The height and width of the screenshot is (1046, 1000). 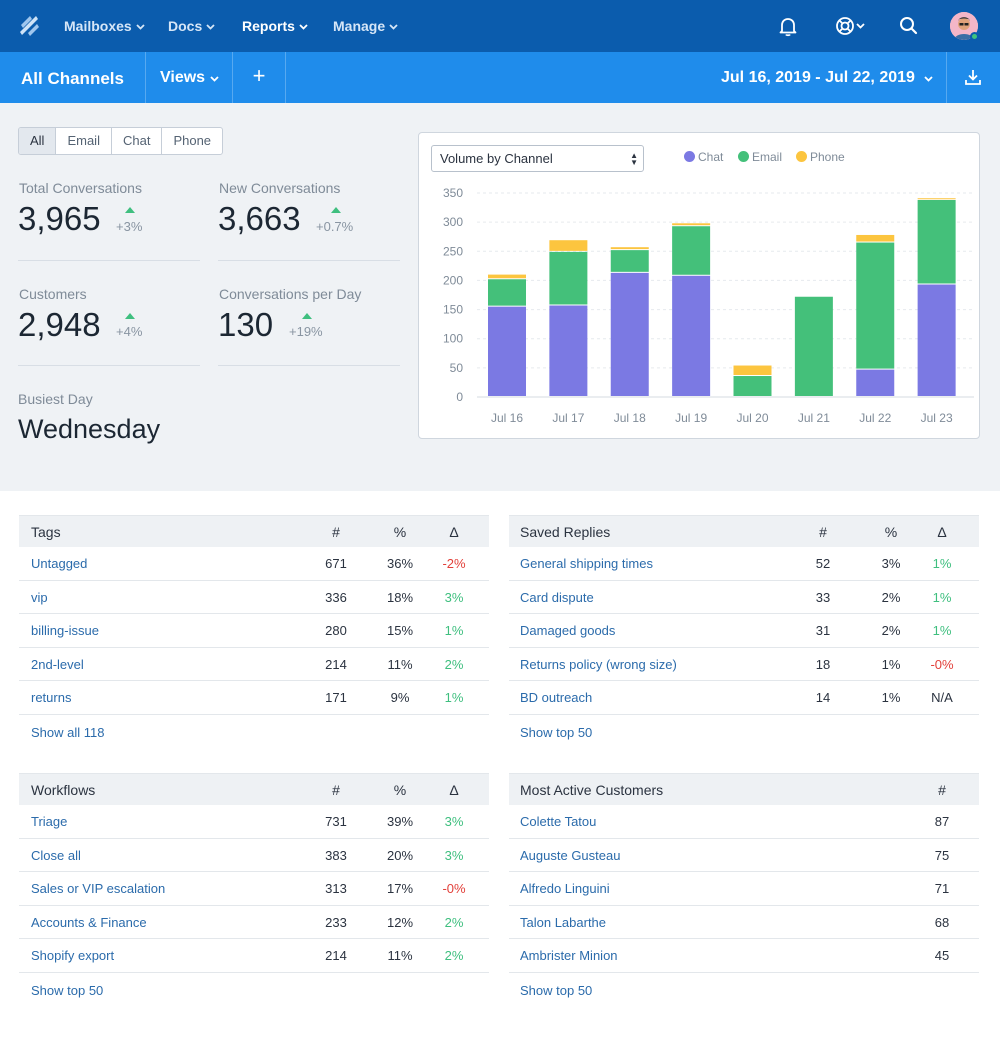 I want to click on legend-phone-dot, so click(x=801, y=156).